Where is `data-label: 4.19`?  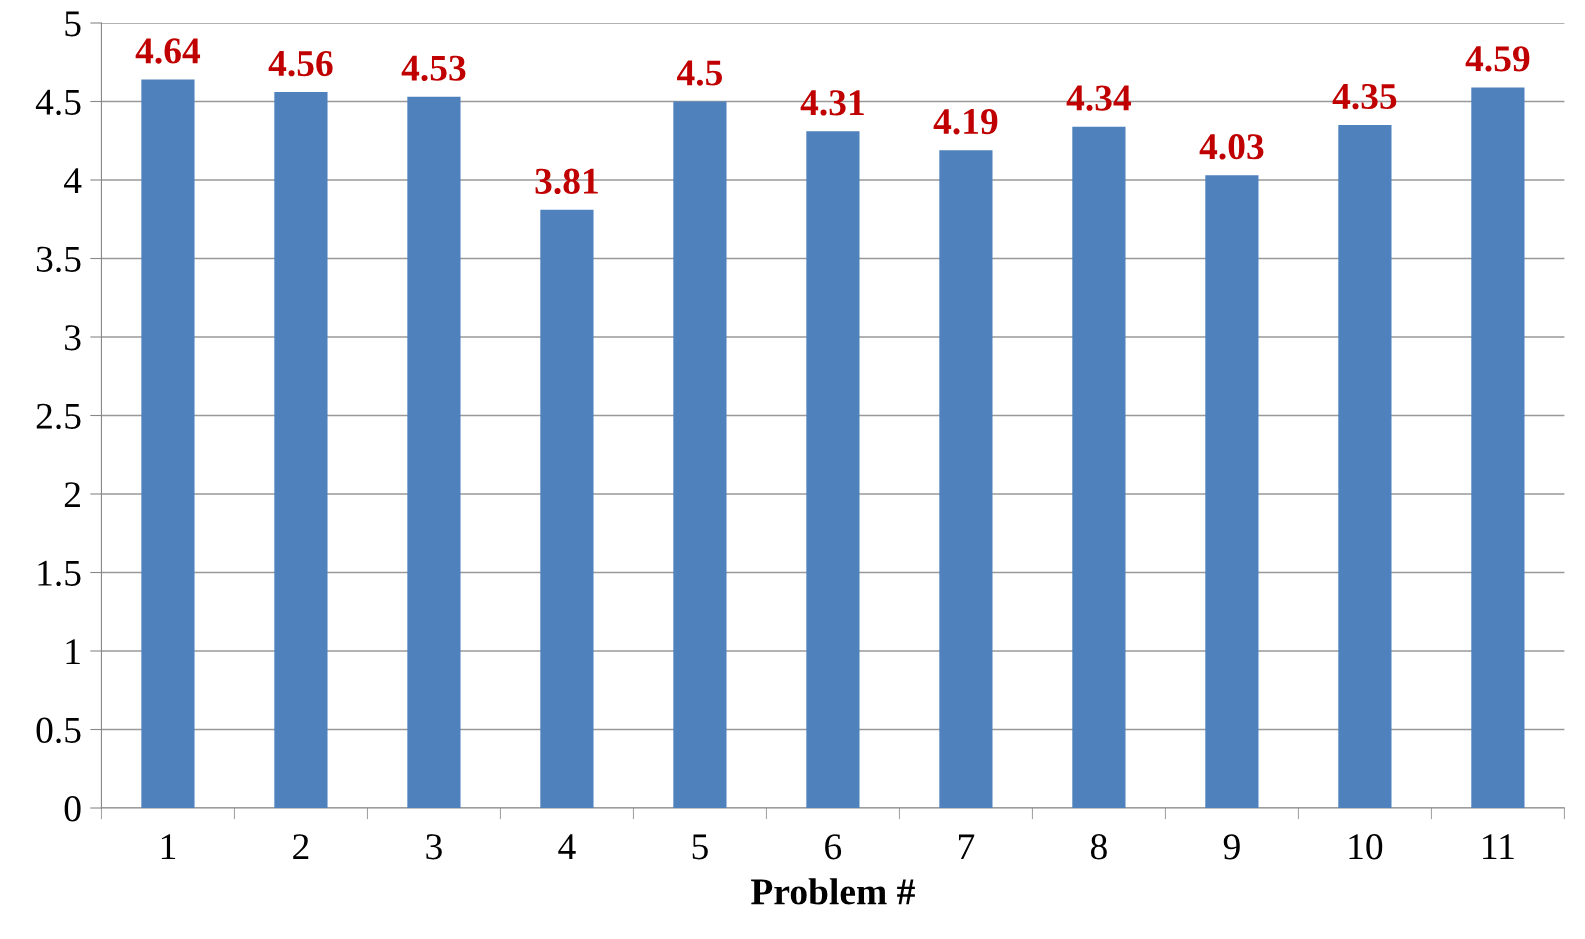
data-label: 4.19 is located at coordinates (965, 122).